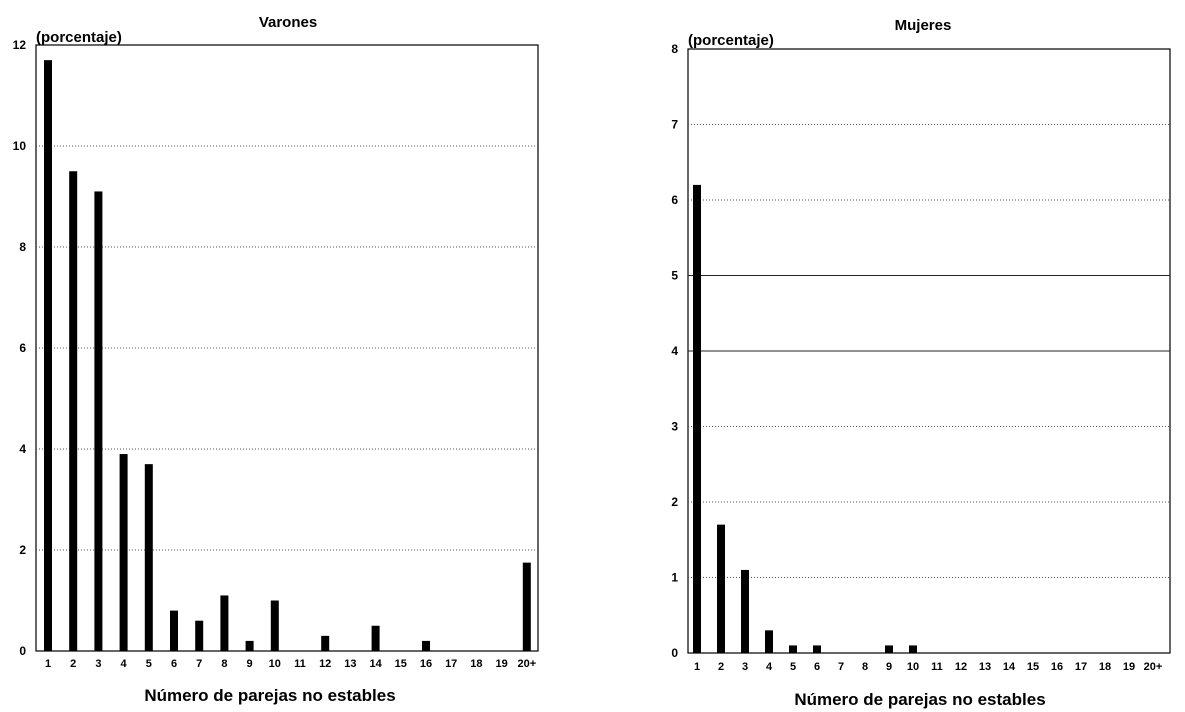 The width and height of the screenshot is (1185, 712). I want to click on y-tick-label: 3, so click(674, 427).